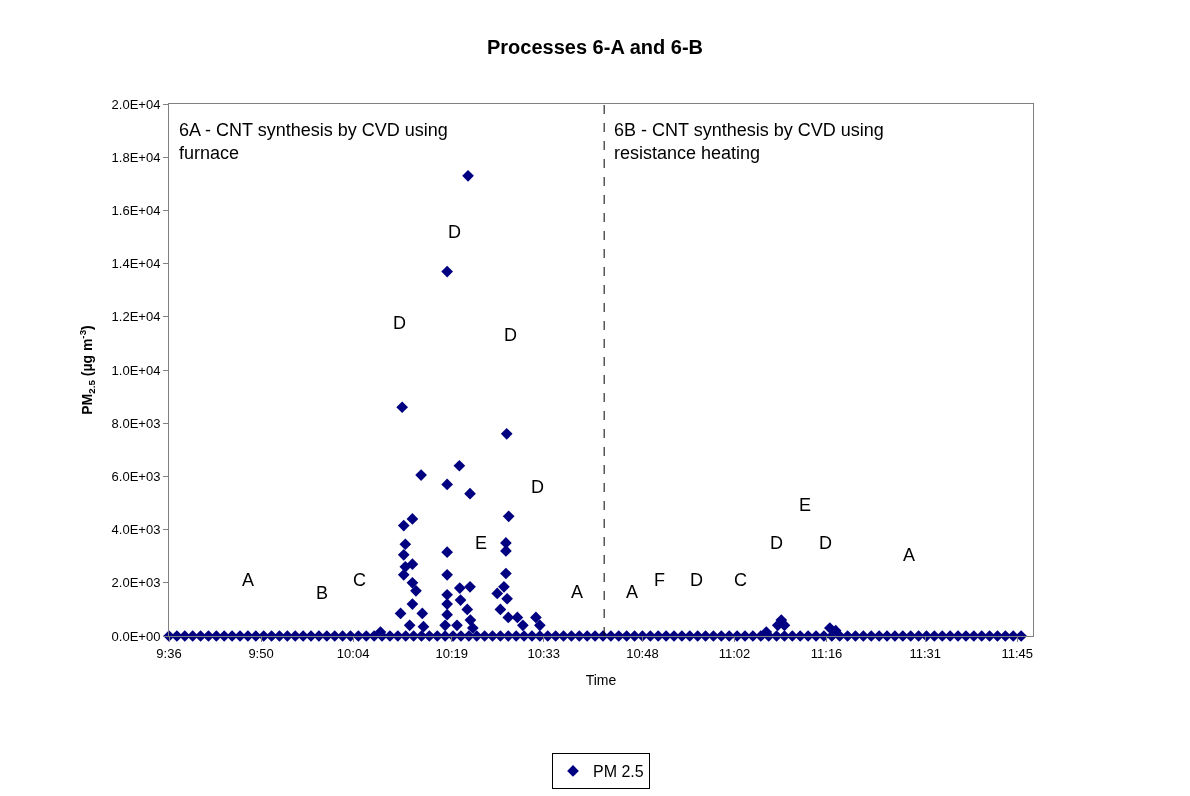 Image resolution: width=1190 pixels, height=796 pixels. Describe the element at coordinates (353, 653) in the screenshot. I see `x-tick-label: 10:04` at that location.